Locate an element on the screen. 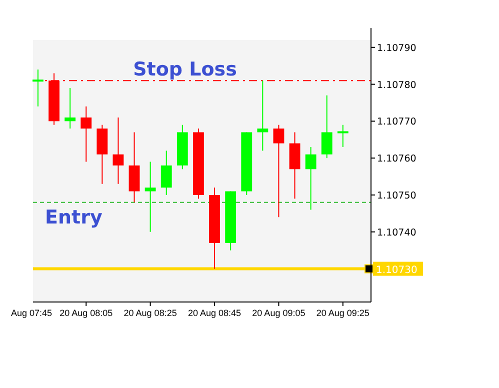 The image size is (499, 388). x-tick-label: 20 Aug 08:25 is located at coordinates (150, 313).